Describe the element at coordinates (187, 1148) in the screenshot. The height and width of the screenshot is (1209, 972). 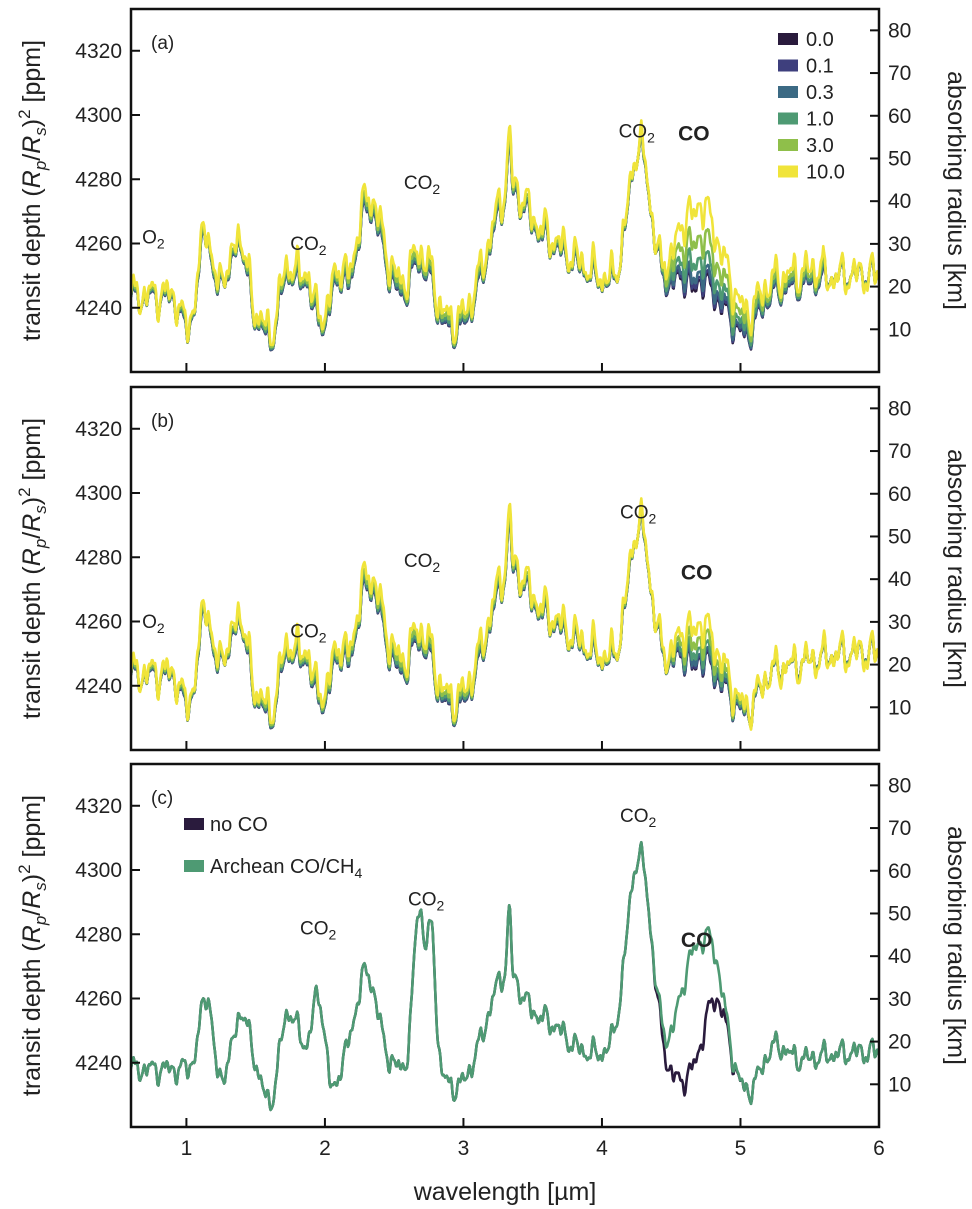
I see `x-tick-label: 1` at that location.